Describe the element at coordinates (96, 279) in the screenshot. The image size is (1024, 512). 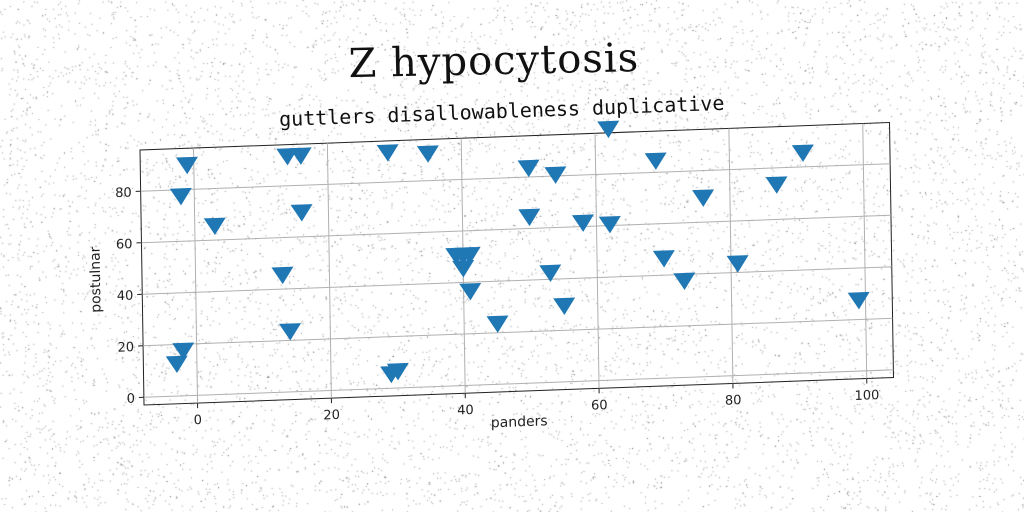
I see `y-axis-label: postulnar` at that location.